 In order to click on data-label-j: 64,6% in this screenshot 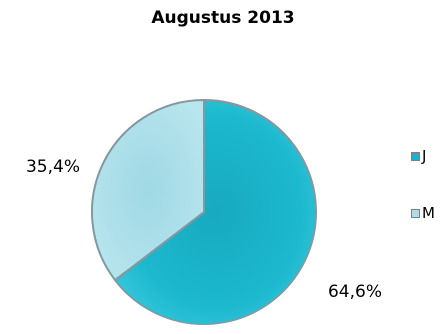, I will do `click(355, 292)`.